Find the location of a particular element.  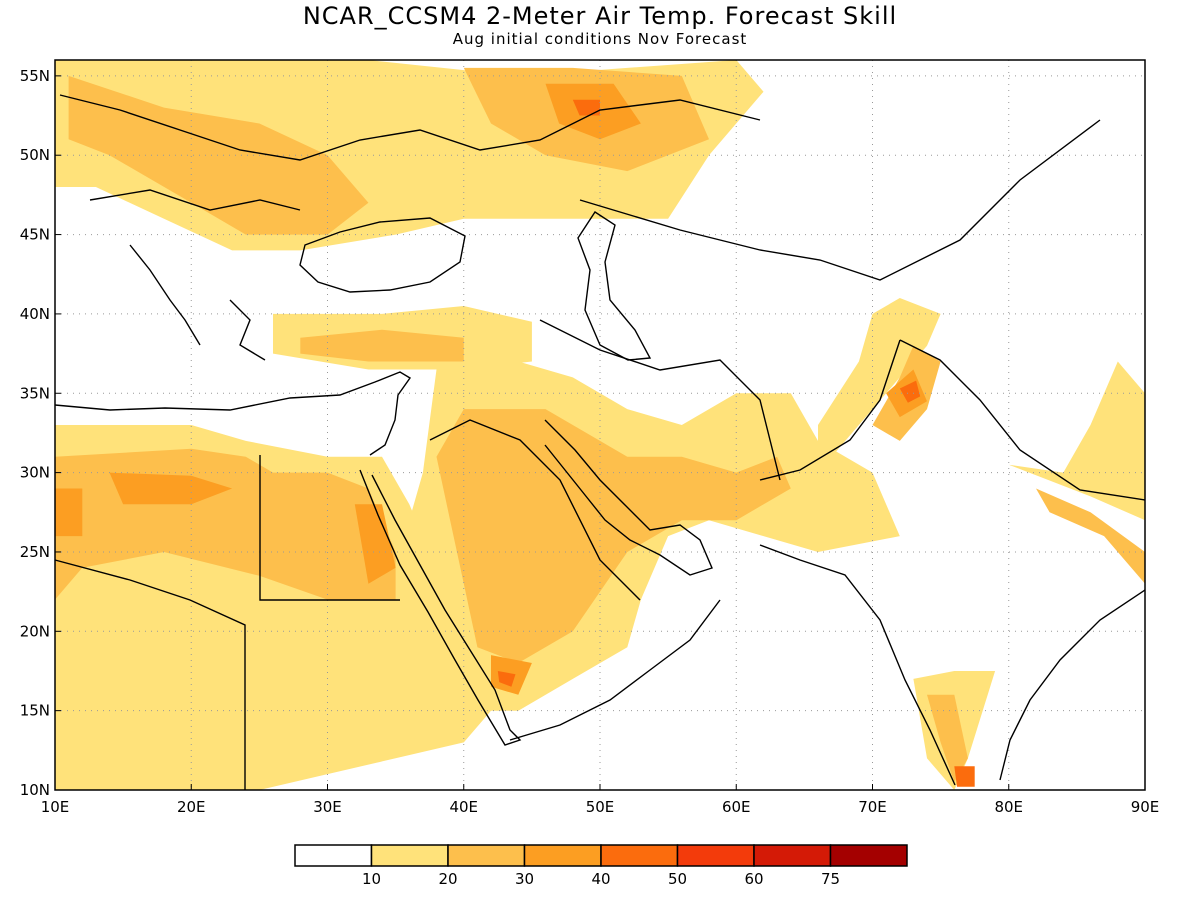

map-subtitle: Aug initial conditions Nov Forecast is located at coordinates (600, 39).